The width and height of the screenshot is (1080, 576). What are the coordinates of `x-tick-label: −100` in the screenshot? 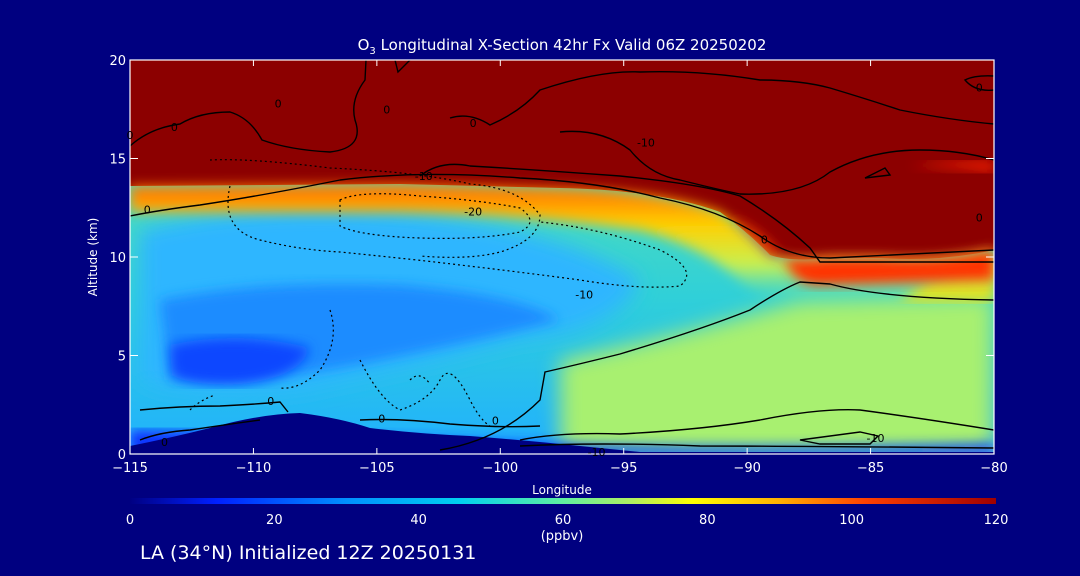 It's located at (500, 468).